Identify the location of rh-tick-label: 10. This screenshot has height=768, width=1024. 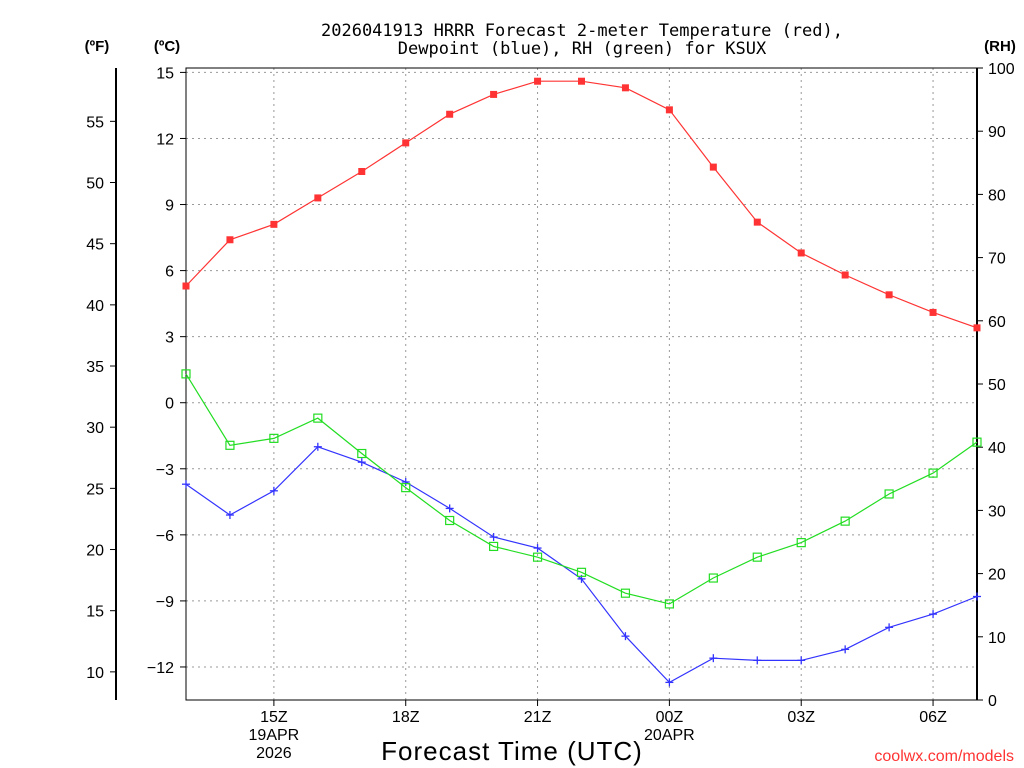
(997, 638).